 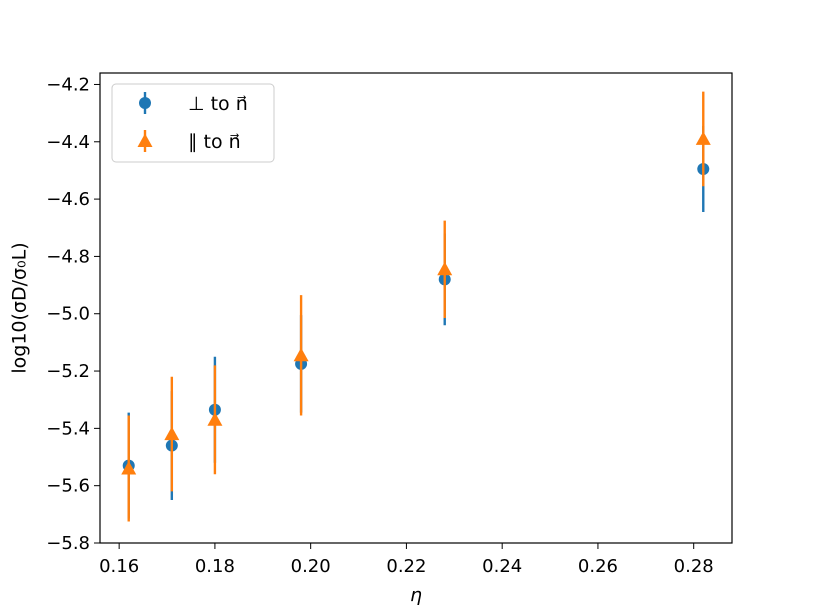 I want to click on y-tick-label: −5.4, so click(x=68, y=428).